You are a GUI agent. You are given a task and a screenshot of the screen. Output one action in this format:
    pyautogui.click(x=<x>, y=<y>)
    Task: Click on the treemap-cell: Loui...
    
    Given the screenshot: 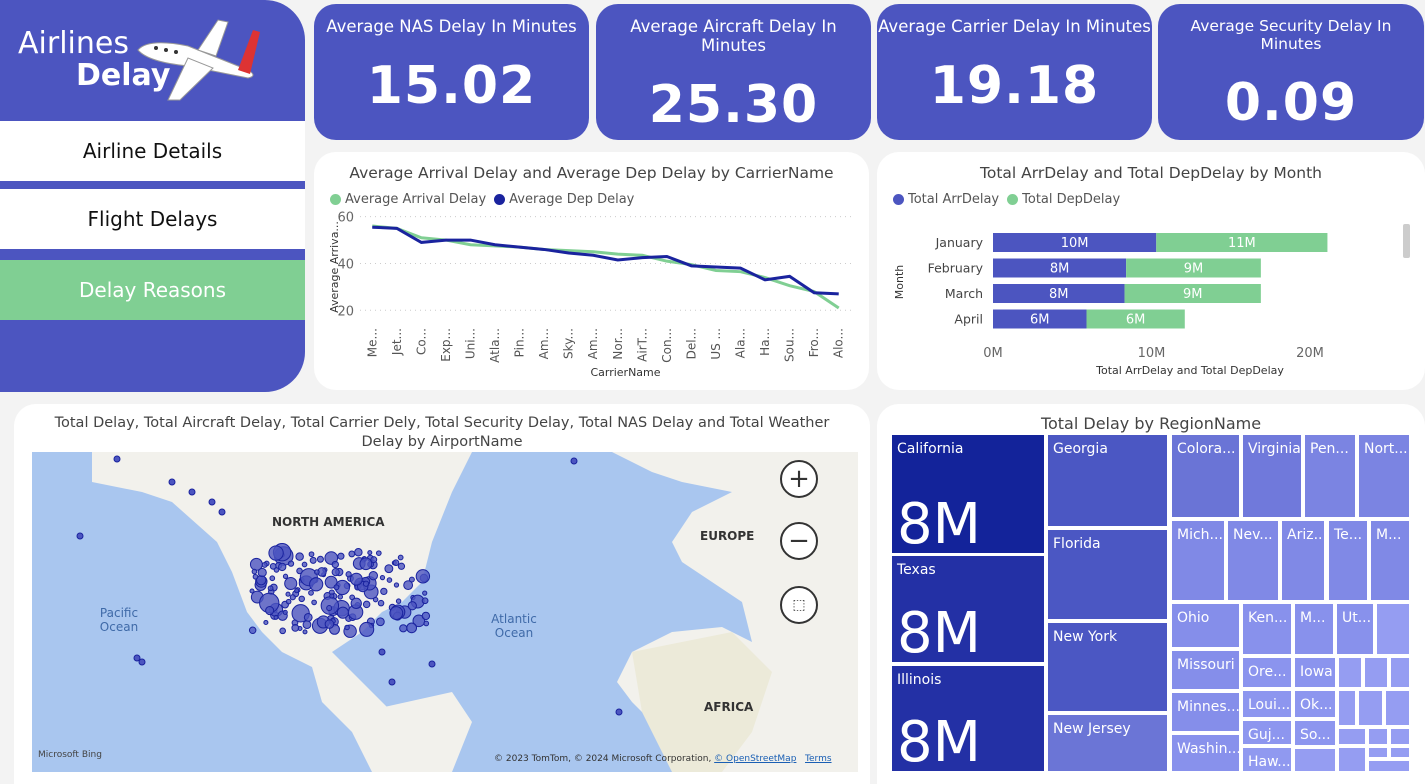 What is the action you would take?
    pyautogui.click(x=1267, y=704)
    